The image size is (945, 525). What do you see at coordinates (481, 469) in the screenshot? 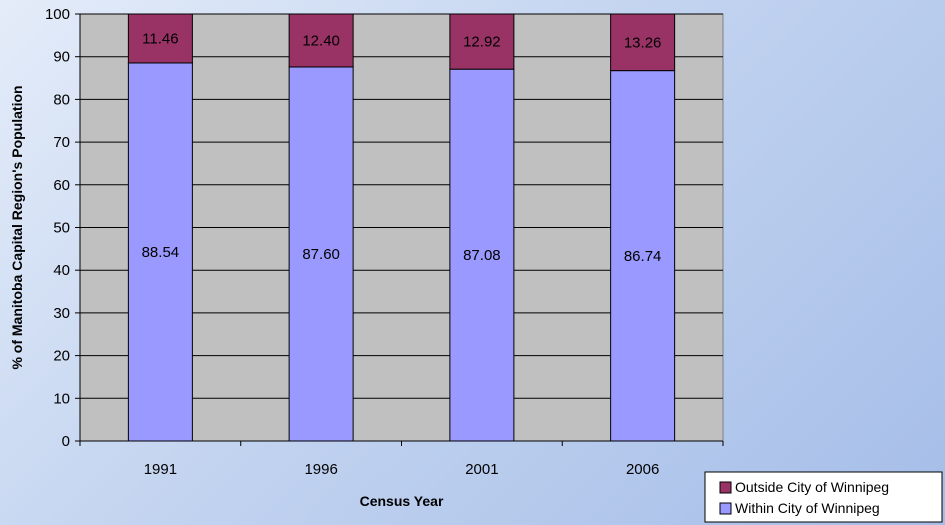
I see `x-tick-label: 2001` at bounding box center [481, 469].